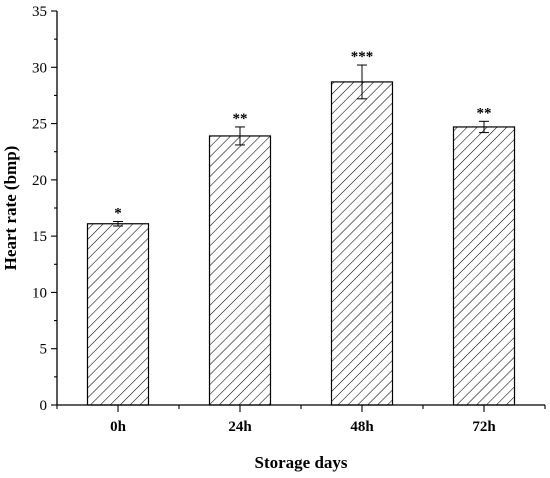  What do you see at coordinates (240, 119) in the screenshot?
I see `significance-24h: **` at bounding box center [240, 119].